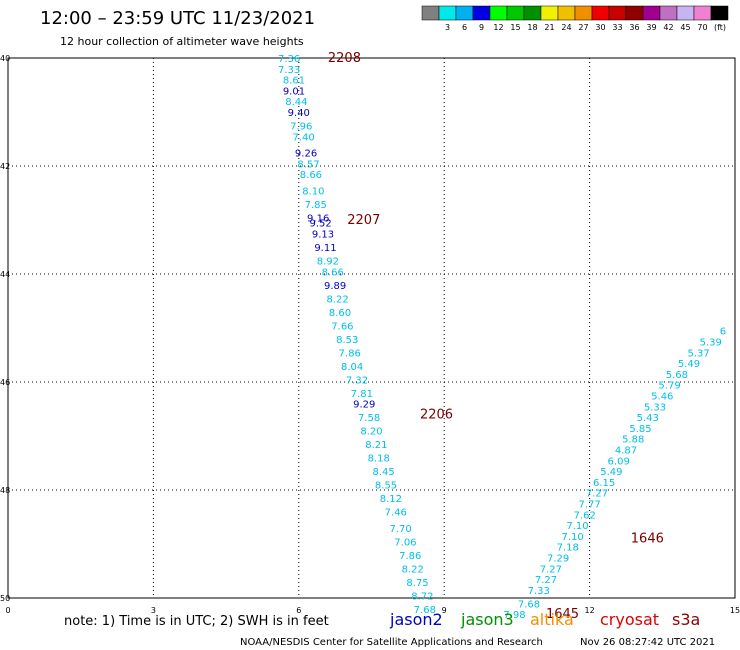  I want to click on swh-point-label: 7.77, so click(589, 505).